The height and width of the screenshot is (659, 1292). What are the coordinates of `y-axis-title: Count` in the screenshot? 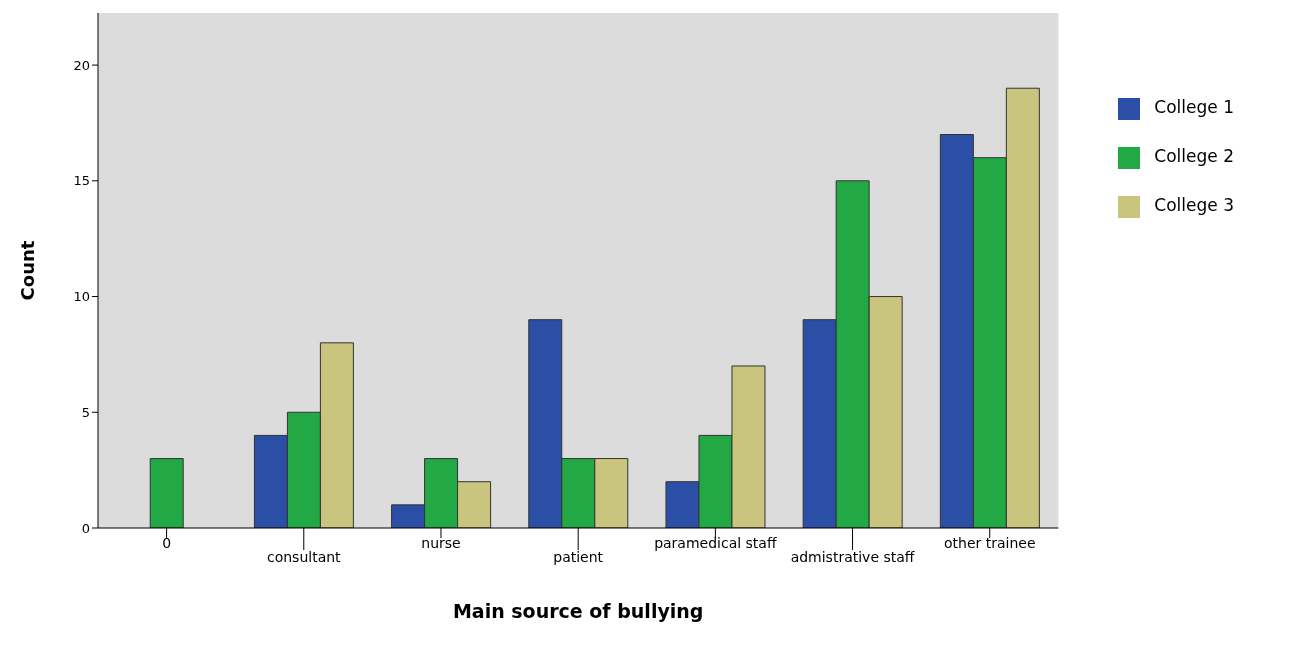 It's located at (28, 270).